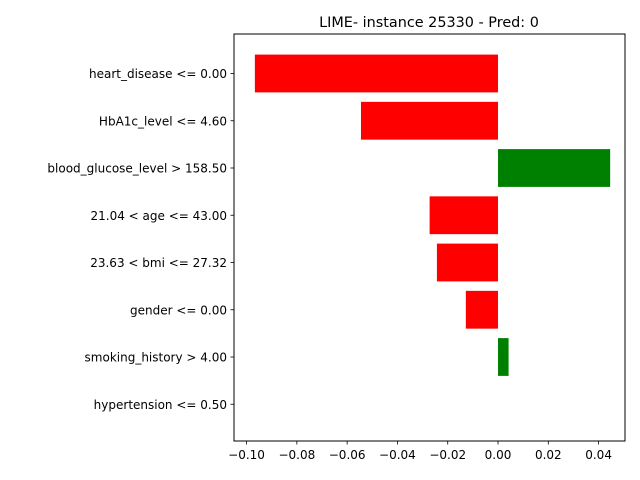 The height and width of the screenshot is (480, 640). Describe the element at coordinates (159, 216) in the screenshot. I see `y-tick-label-3: 21.04 < age <= 43.00` at that location.